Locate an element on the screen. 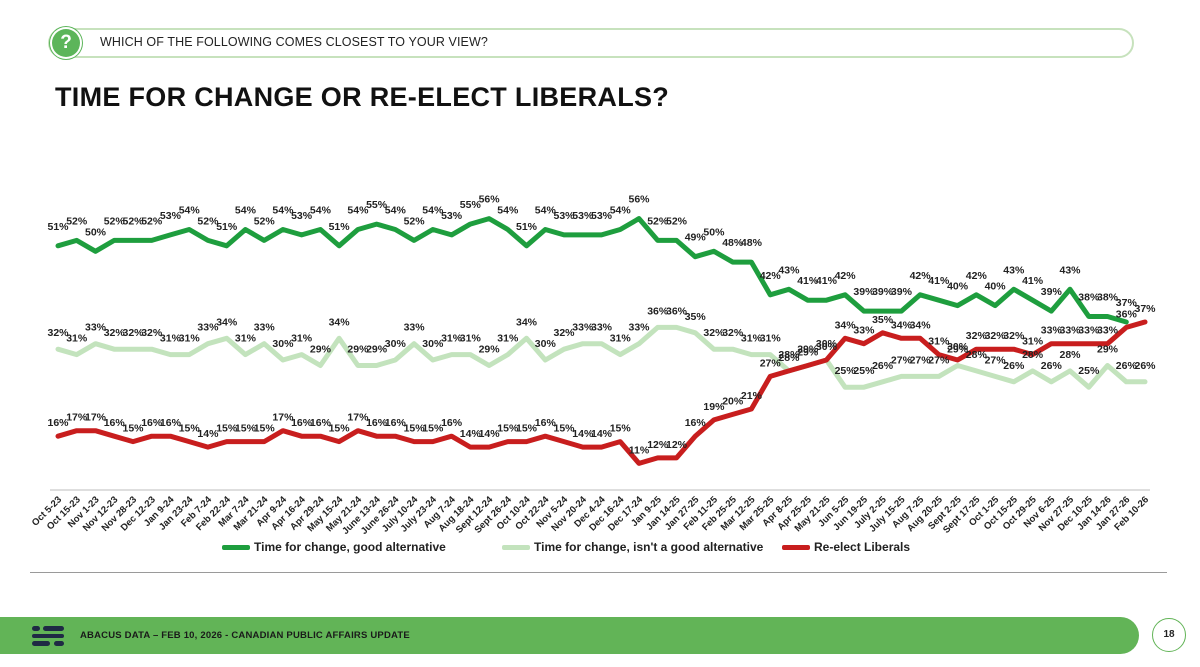  legend-label-good: Time for change, good alternative is located at coordinates (350, 547).